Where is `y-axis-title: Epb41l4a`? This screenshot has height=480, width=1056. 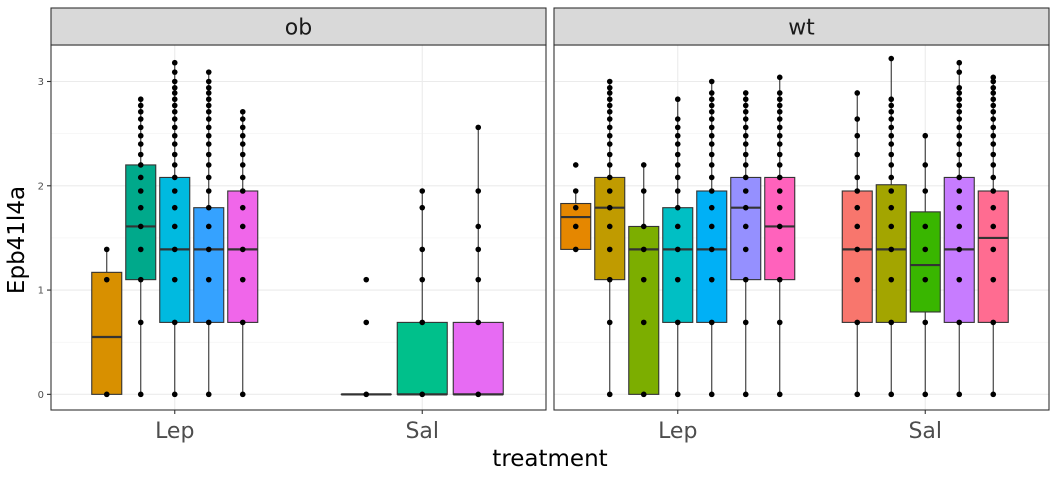
y-axis-title: Epb41l4a is located at coordinates (17, 240).